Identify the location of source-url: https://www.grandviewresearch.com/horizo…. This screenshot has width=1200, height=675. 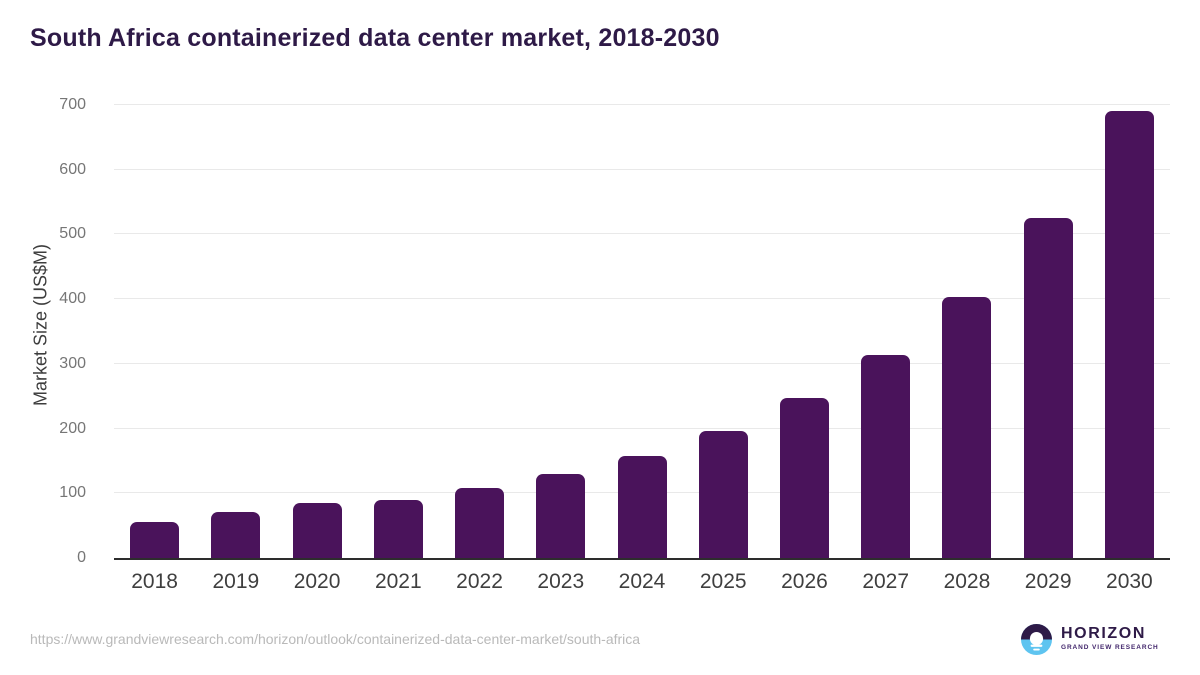
(335, 639).